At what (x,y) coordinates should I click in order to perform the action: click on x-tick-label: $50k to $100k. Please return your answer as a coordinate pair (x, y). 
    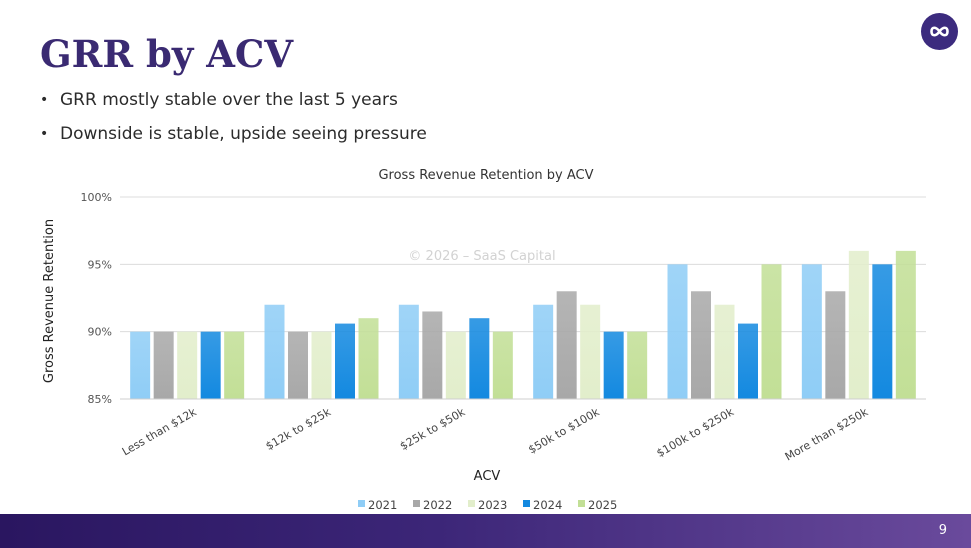
    Looking at the image, I should click on (564, 430).